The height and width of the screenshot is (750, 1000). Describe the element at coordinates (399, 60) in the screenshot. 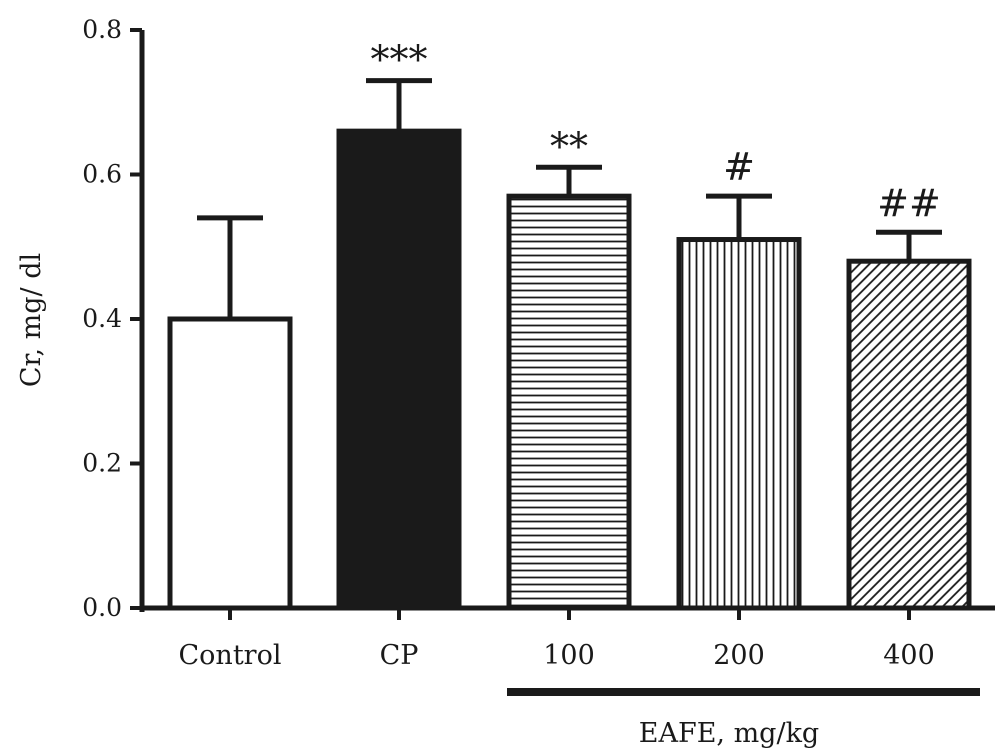

I see `significance-label: ***` at that location.